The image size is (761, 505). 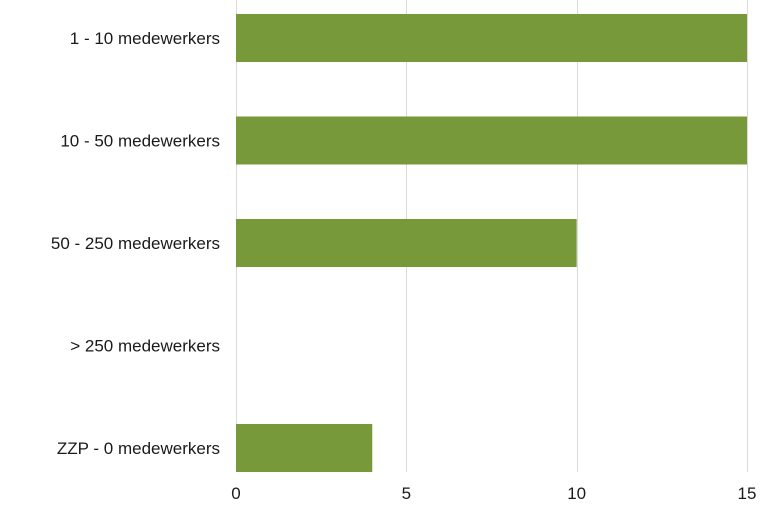 I want to click on x-tick-label: 5, so click(x=406, y=493).